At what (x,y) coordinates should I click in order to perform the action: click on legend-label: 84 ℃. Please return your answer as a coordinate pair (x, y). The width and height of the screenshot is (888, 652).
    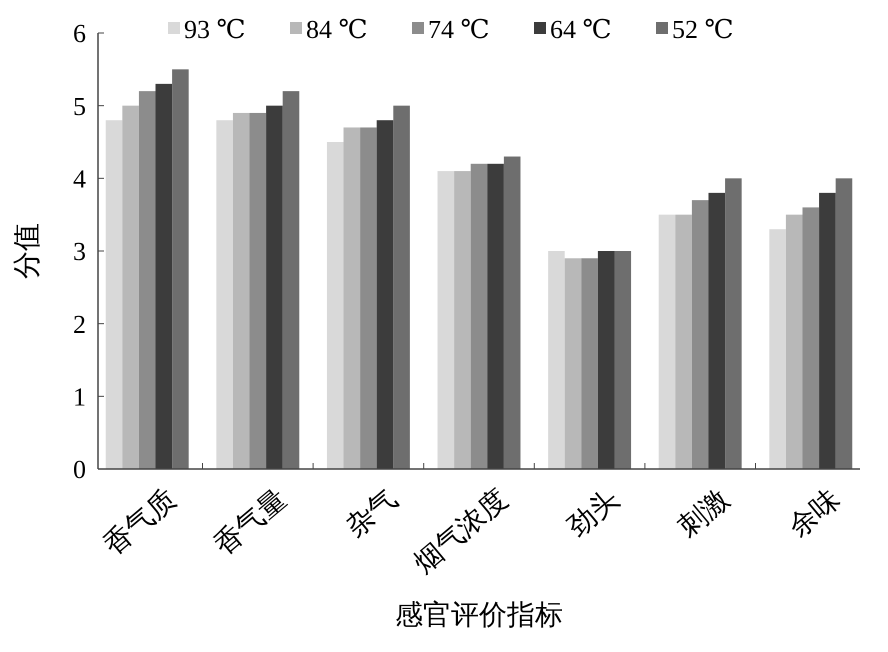
    Looking at the image, I should click on (337, 29).